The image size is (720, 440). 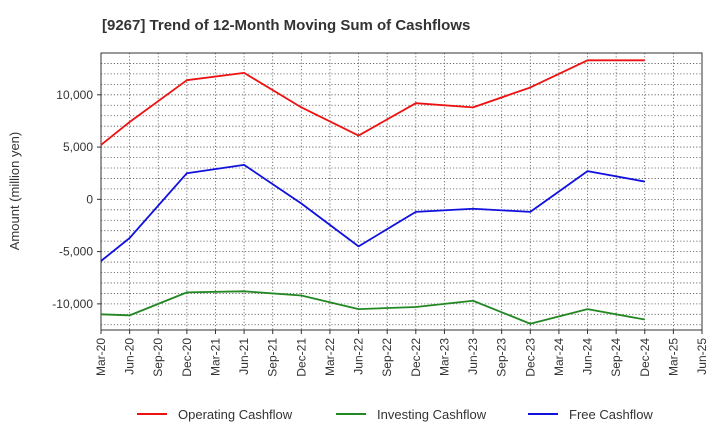 I want to click on y-tick-label: 0, so click(x=89, y=199).